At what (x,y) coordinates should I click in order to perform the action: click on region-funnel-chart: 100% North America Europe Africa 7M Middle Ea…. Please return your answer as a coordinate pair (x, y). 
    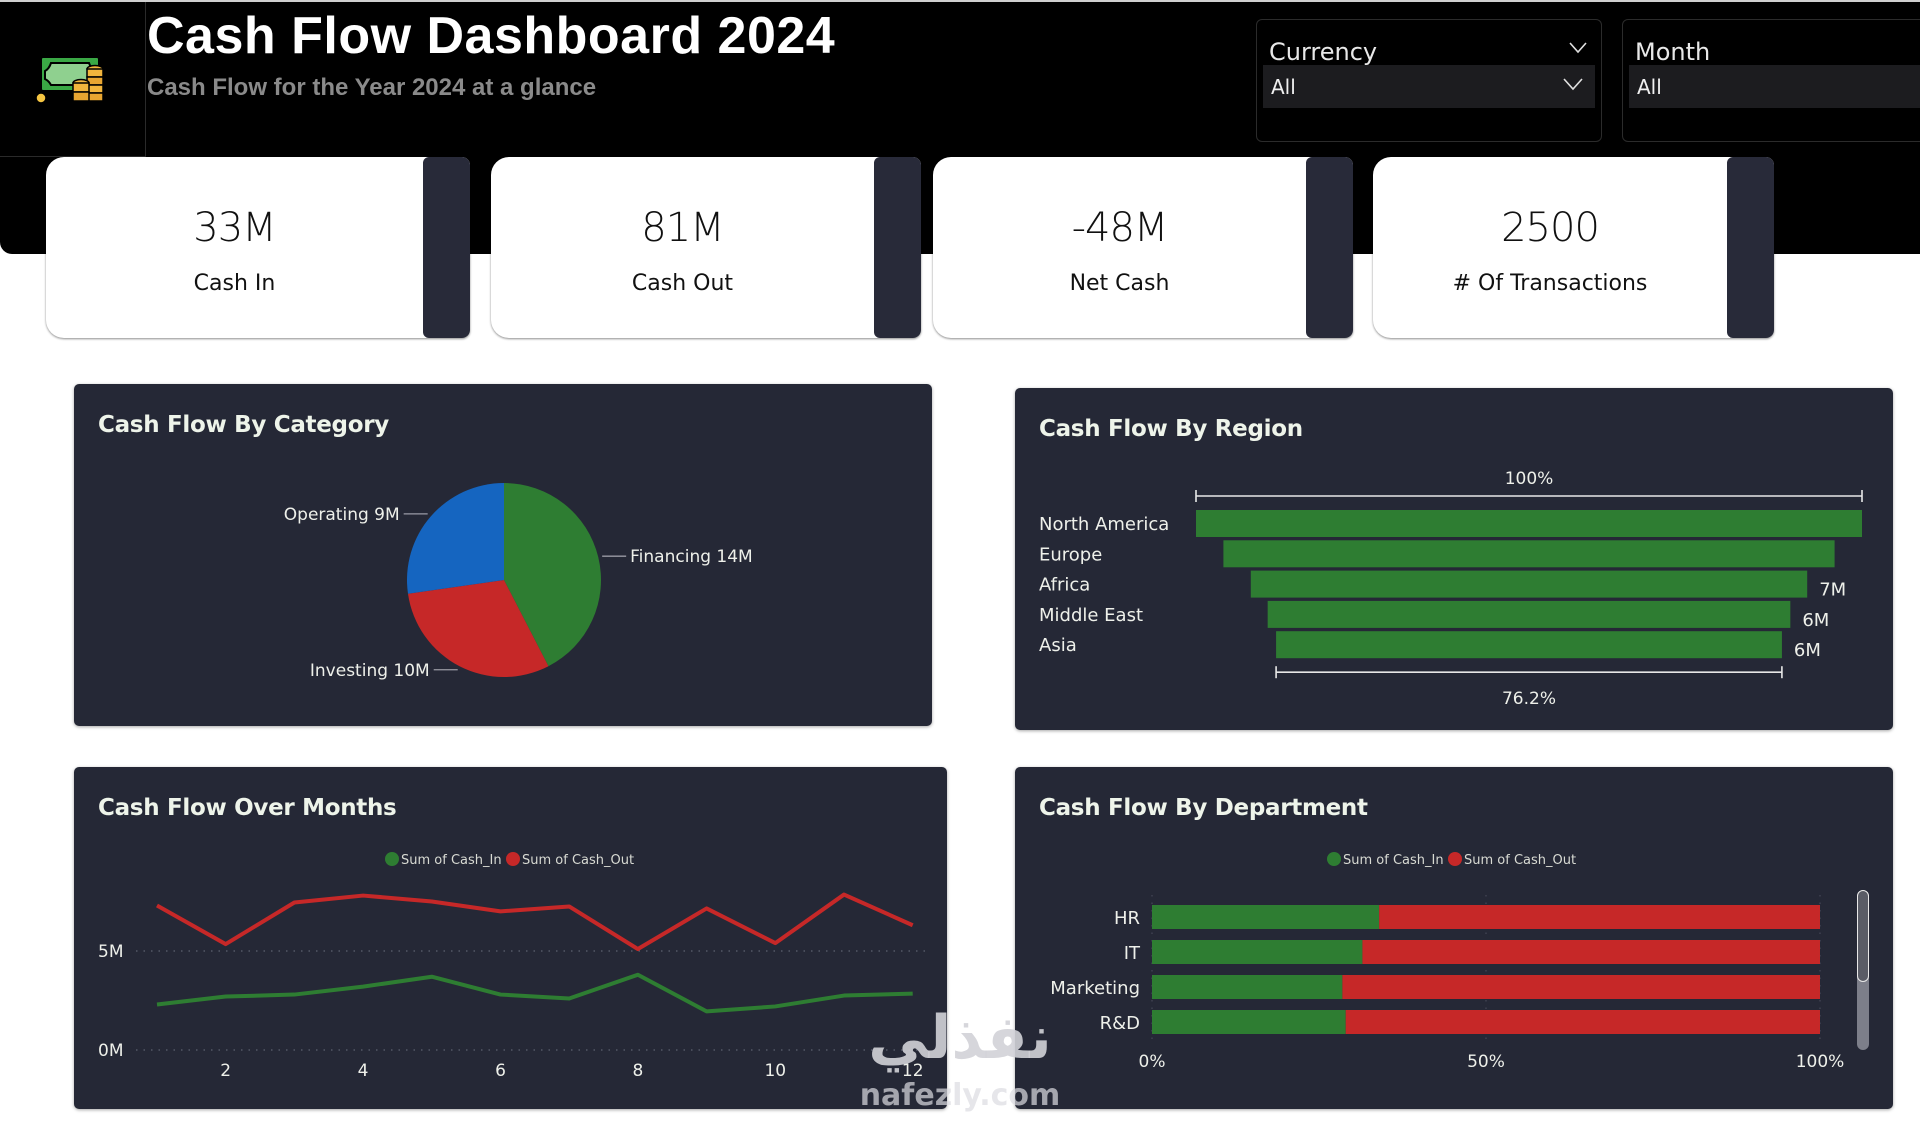
    Looking at the image, I should click on (1451, 589).